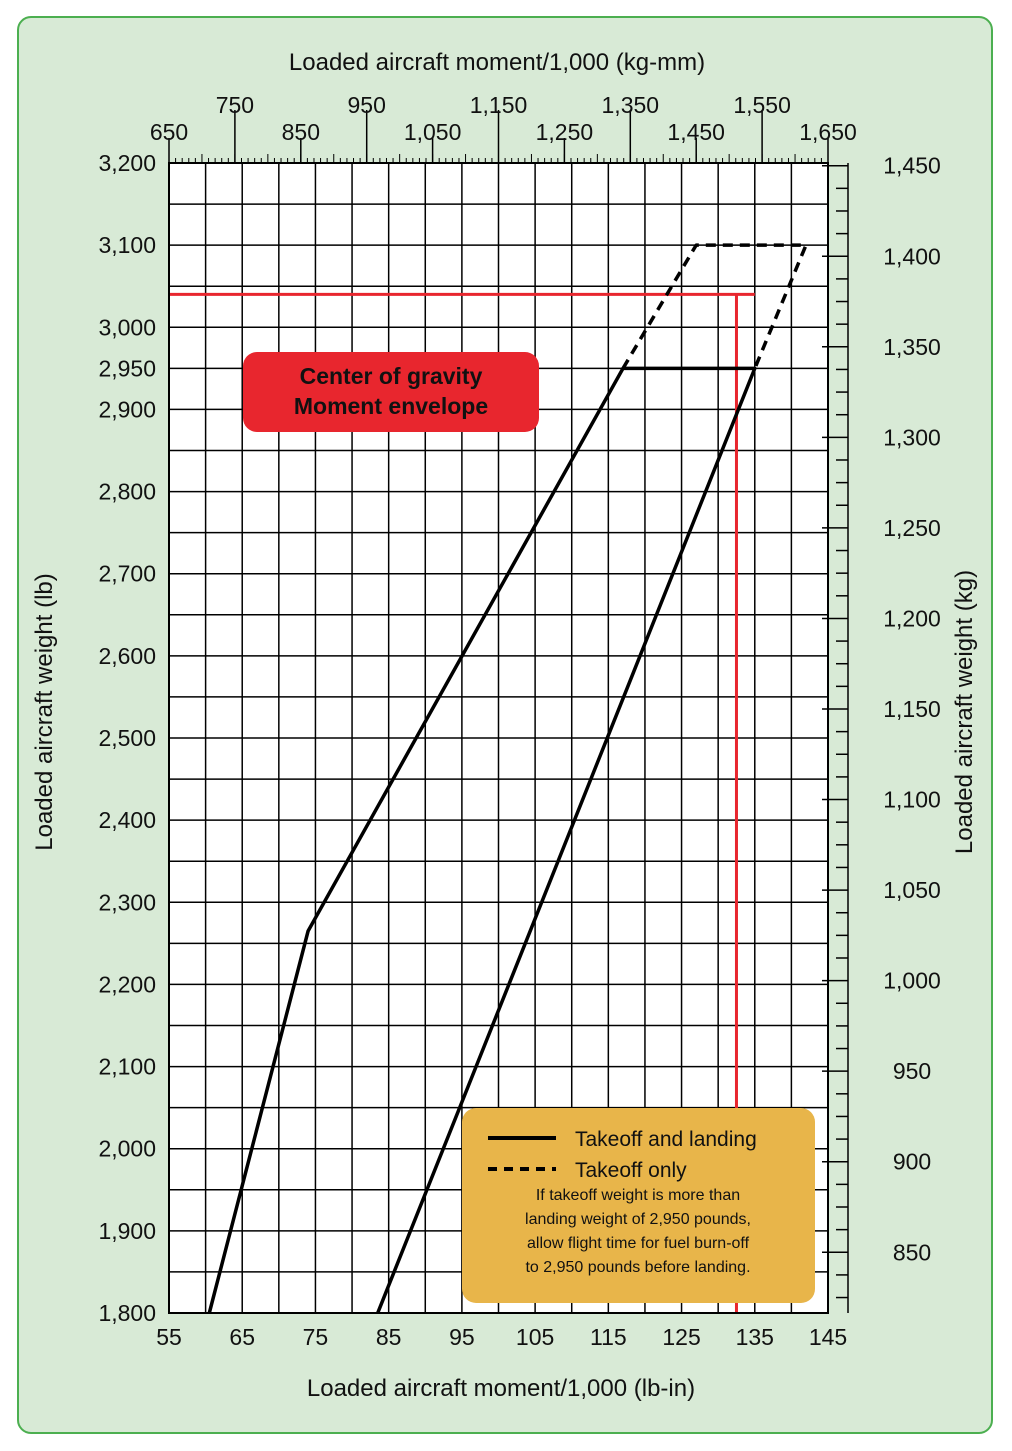 This screenshot has width=1012, height=1451. What do you see at coordinates (367, 105) in the screenshot?
I see `top-tick-label: 950` at bounding box center [367, 105].